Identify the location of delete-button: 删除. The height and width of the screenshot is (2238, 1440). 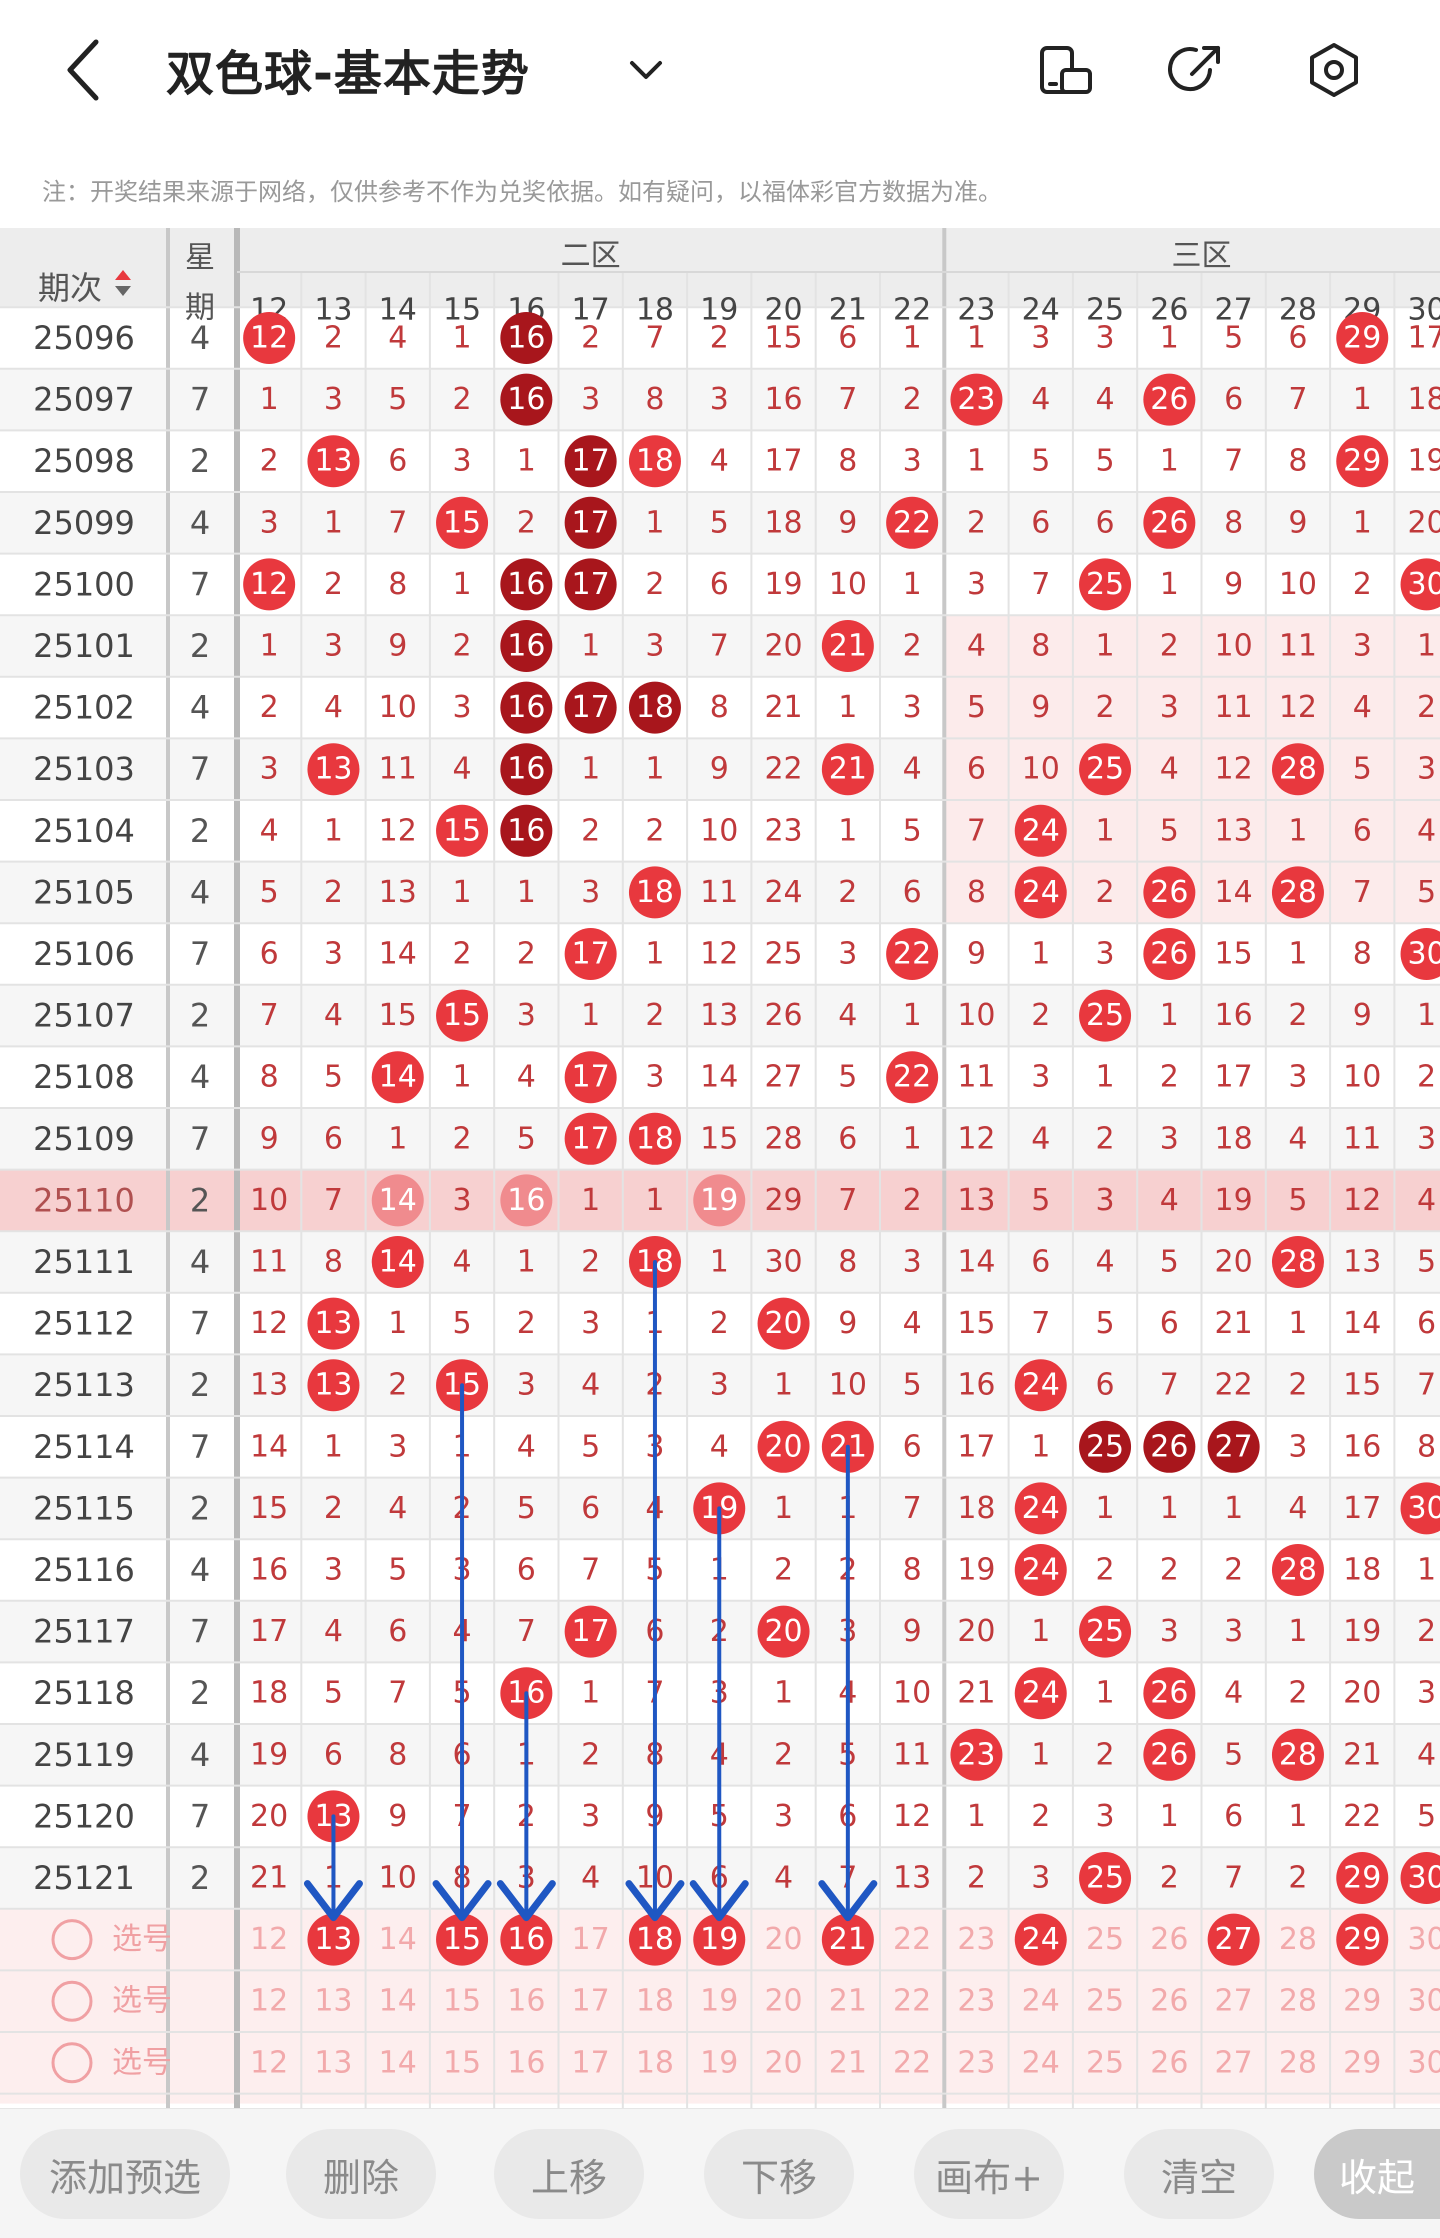
(361, 2174).